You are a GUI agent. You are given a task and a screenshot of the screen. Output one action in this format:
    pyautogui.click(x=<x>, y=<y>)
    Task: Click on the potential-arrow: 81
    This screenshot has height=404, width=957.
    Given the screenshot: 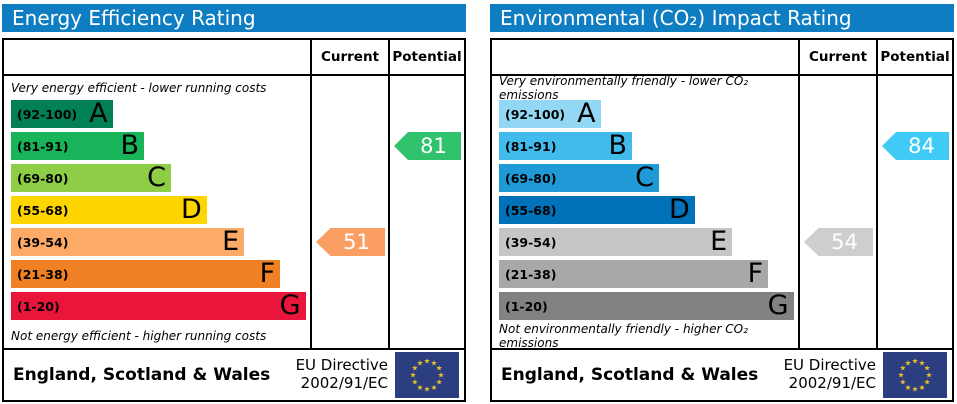 What is the action you would take?
    pyautogui.click(x=427, y=146)
    